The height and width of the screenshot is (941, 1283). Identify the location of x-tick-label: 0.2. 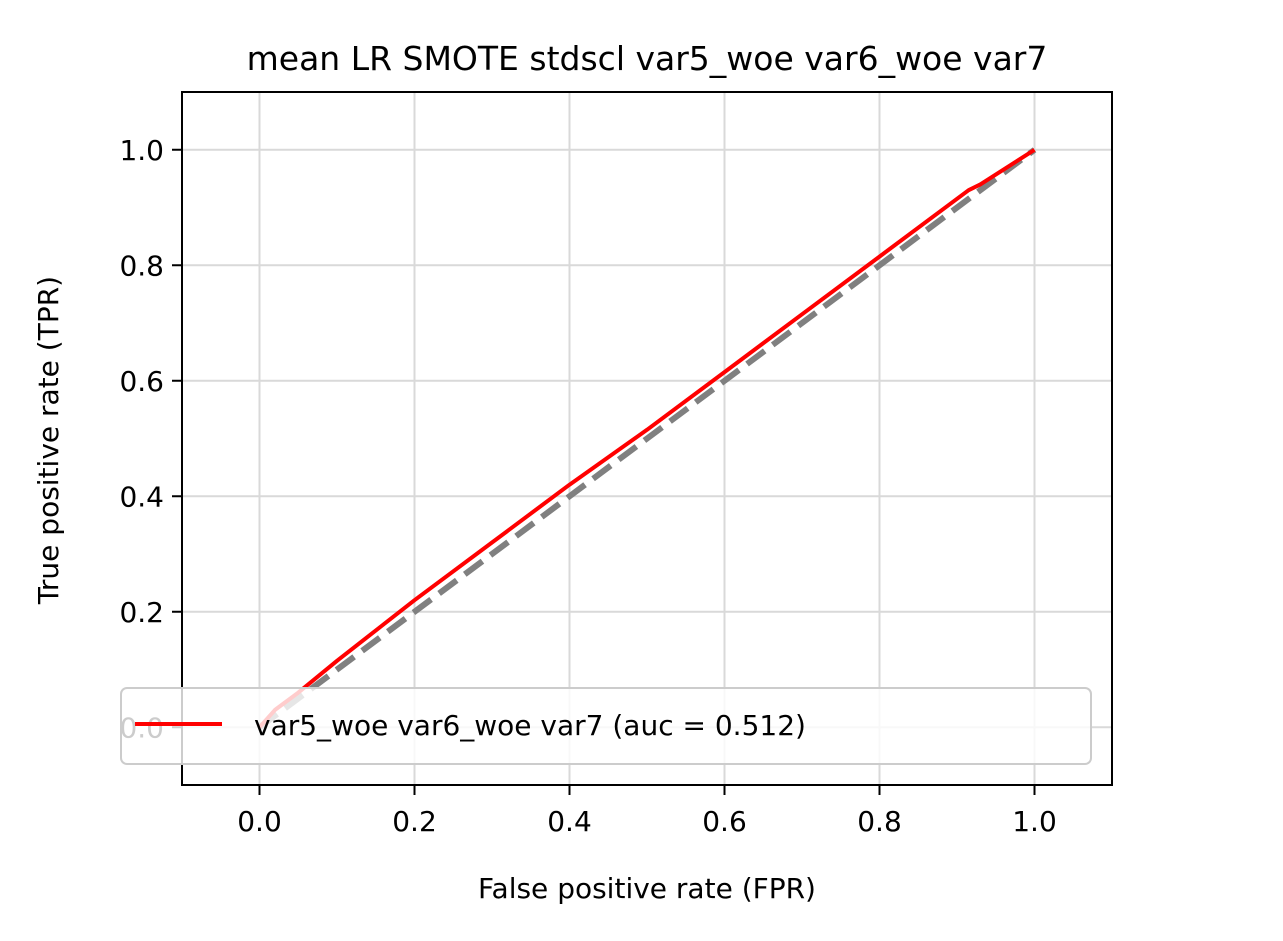
(414, 821).